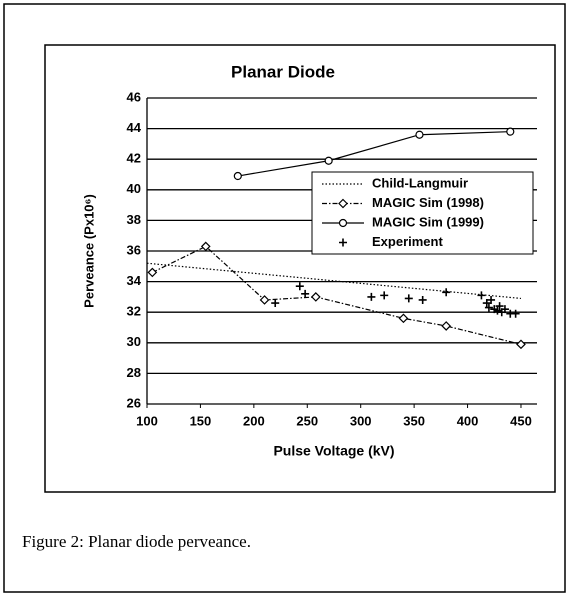 This screenshot has height=597, width=570. What do you see at coordinates (88, 251) in the screenshot?
I see `y-axis-label: Perveance (Px10⁶)` at bounding box center [88, 251].